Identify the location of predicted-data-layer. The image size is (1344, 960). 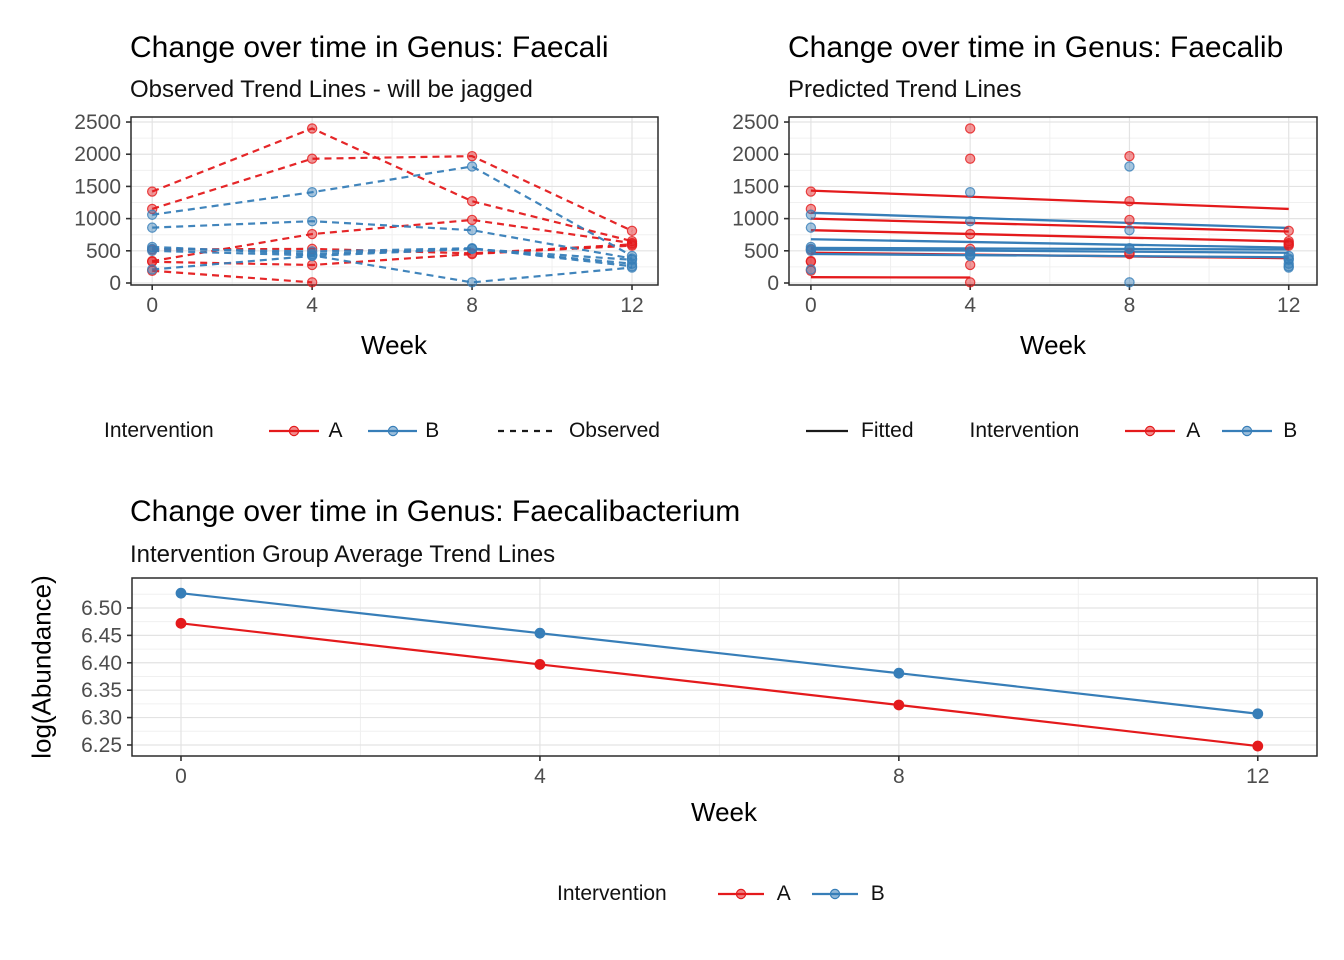
(1049, 205).